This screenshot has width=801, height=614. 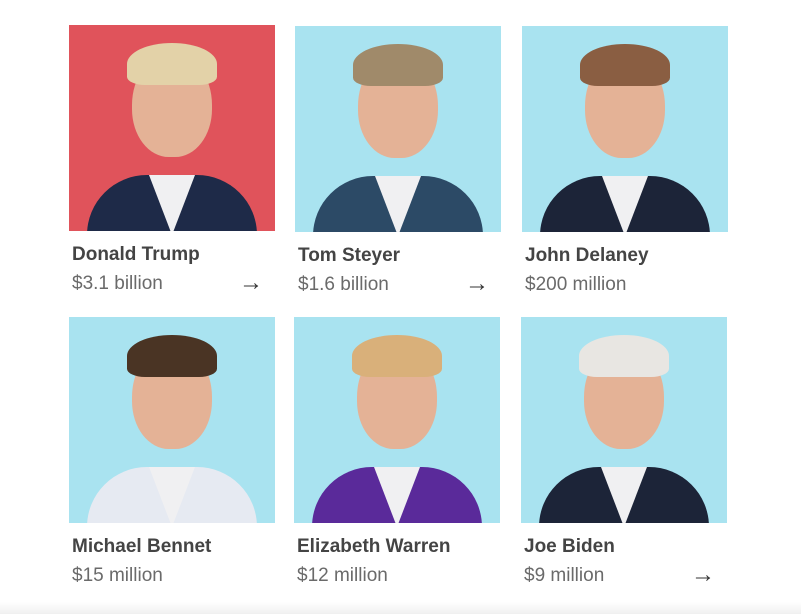 I want to click on candidate-name: John Delaney, so click(x=587, y=255).